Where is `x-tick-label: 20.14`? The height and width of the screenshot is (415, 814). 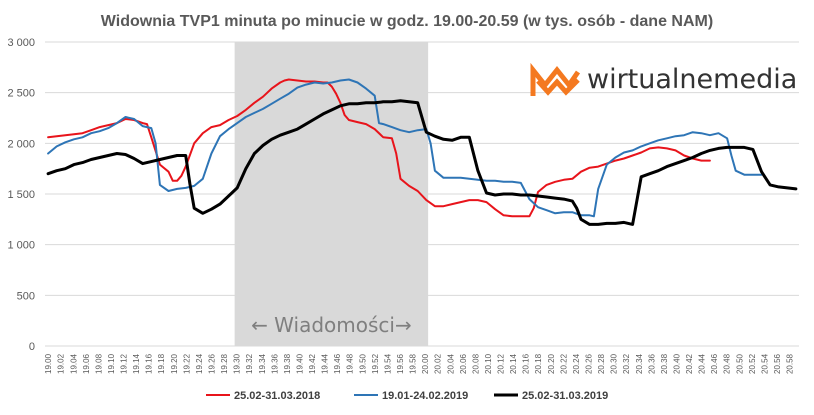 x-tick-label: 20.14 is located at coordinates (513, 363).